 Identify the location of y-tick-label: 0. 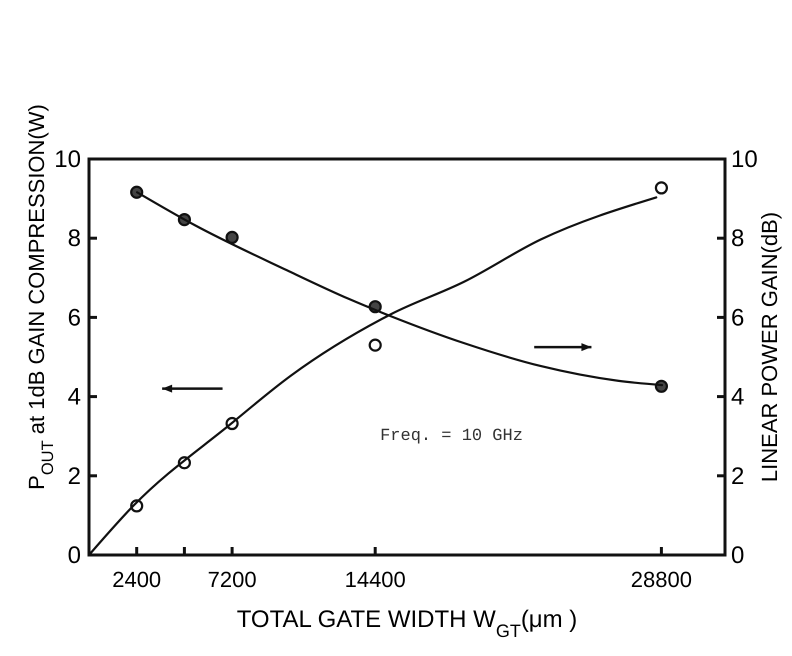
(74, 555).